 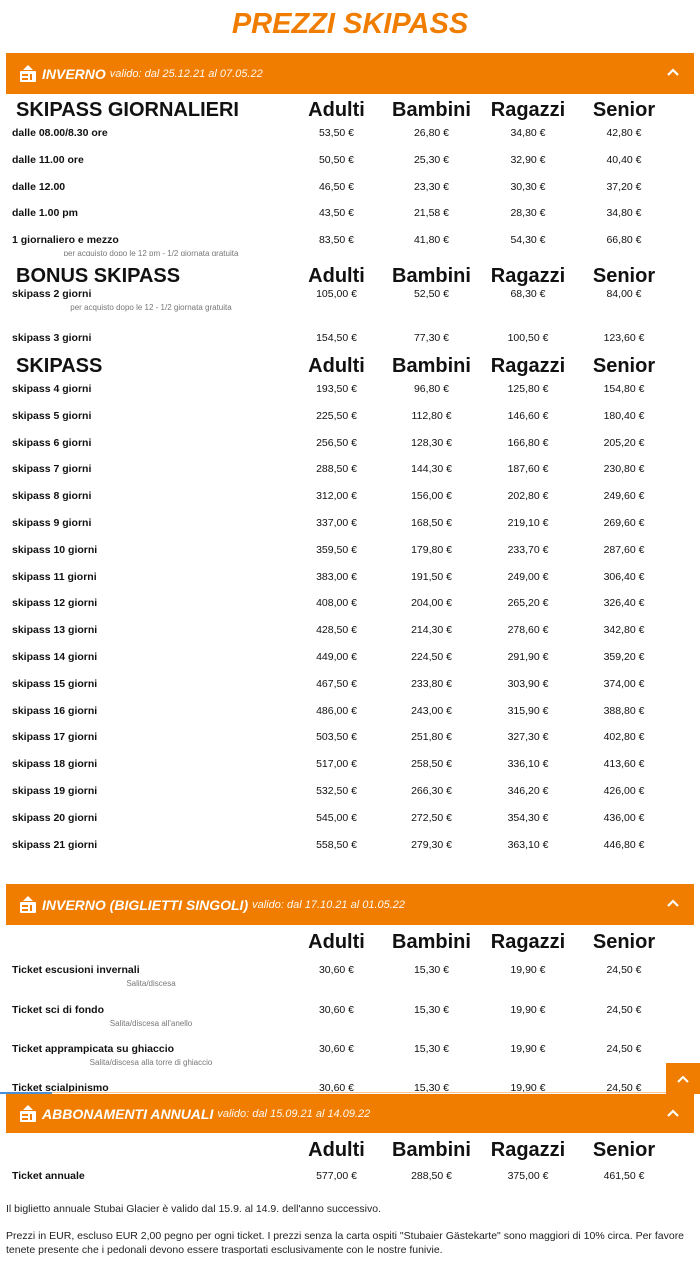 What do you see at coordinates (624, 496) in the screenshot?
I see `price-senior: 249,60 €` at bounding box center [624, 496].